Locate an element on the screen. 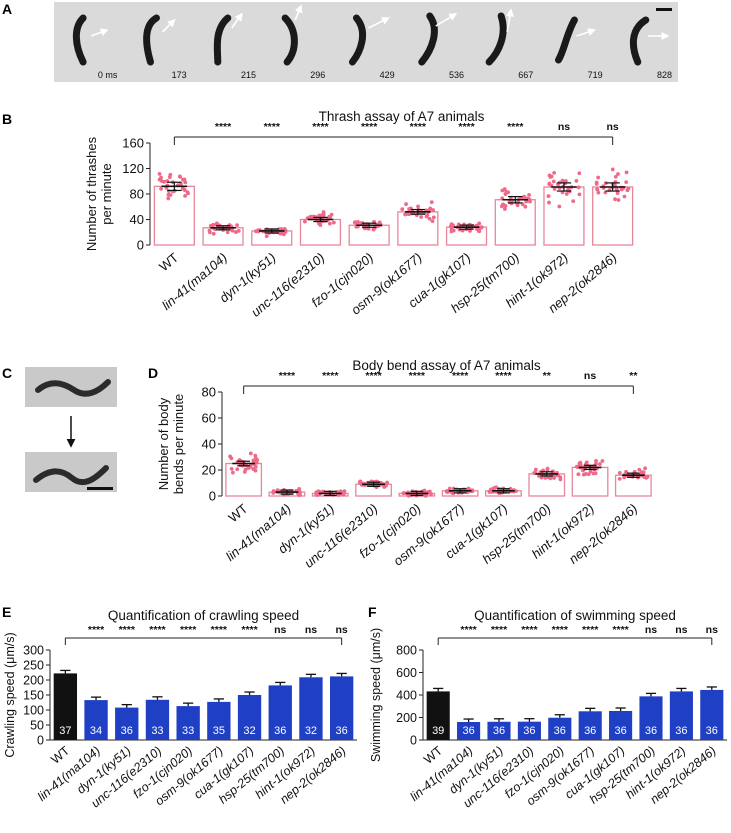 This screenshot has height=833, width=731. frame-time-label: 173 is located at coordinates (179, 75).